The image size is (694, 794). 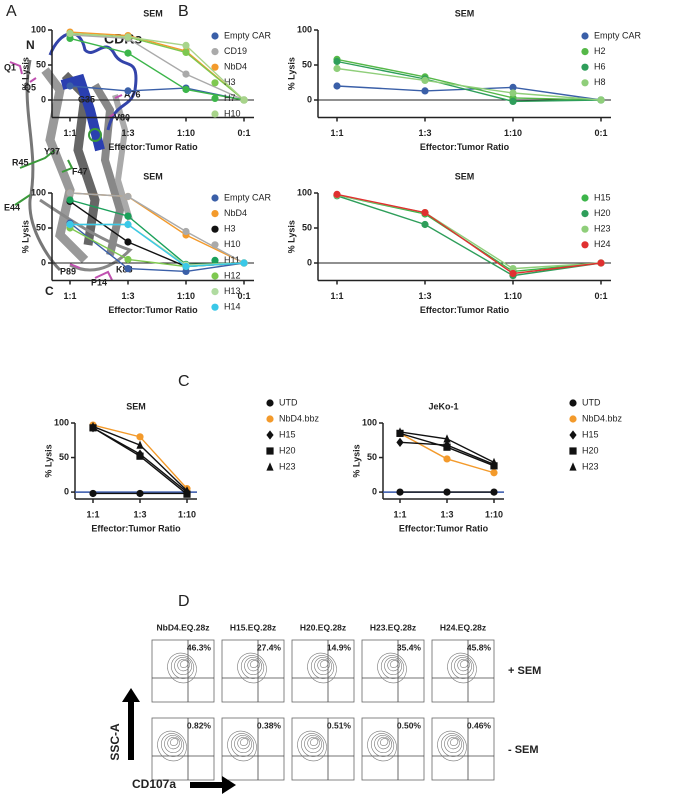 What do you see at coordinates (602, 244) in the screenshot?
I see `legend-label: H24` at bounding box center [602, 244].